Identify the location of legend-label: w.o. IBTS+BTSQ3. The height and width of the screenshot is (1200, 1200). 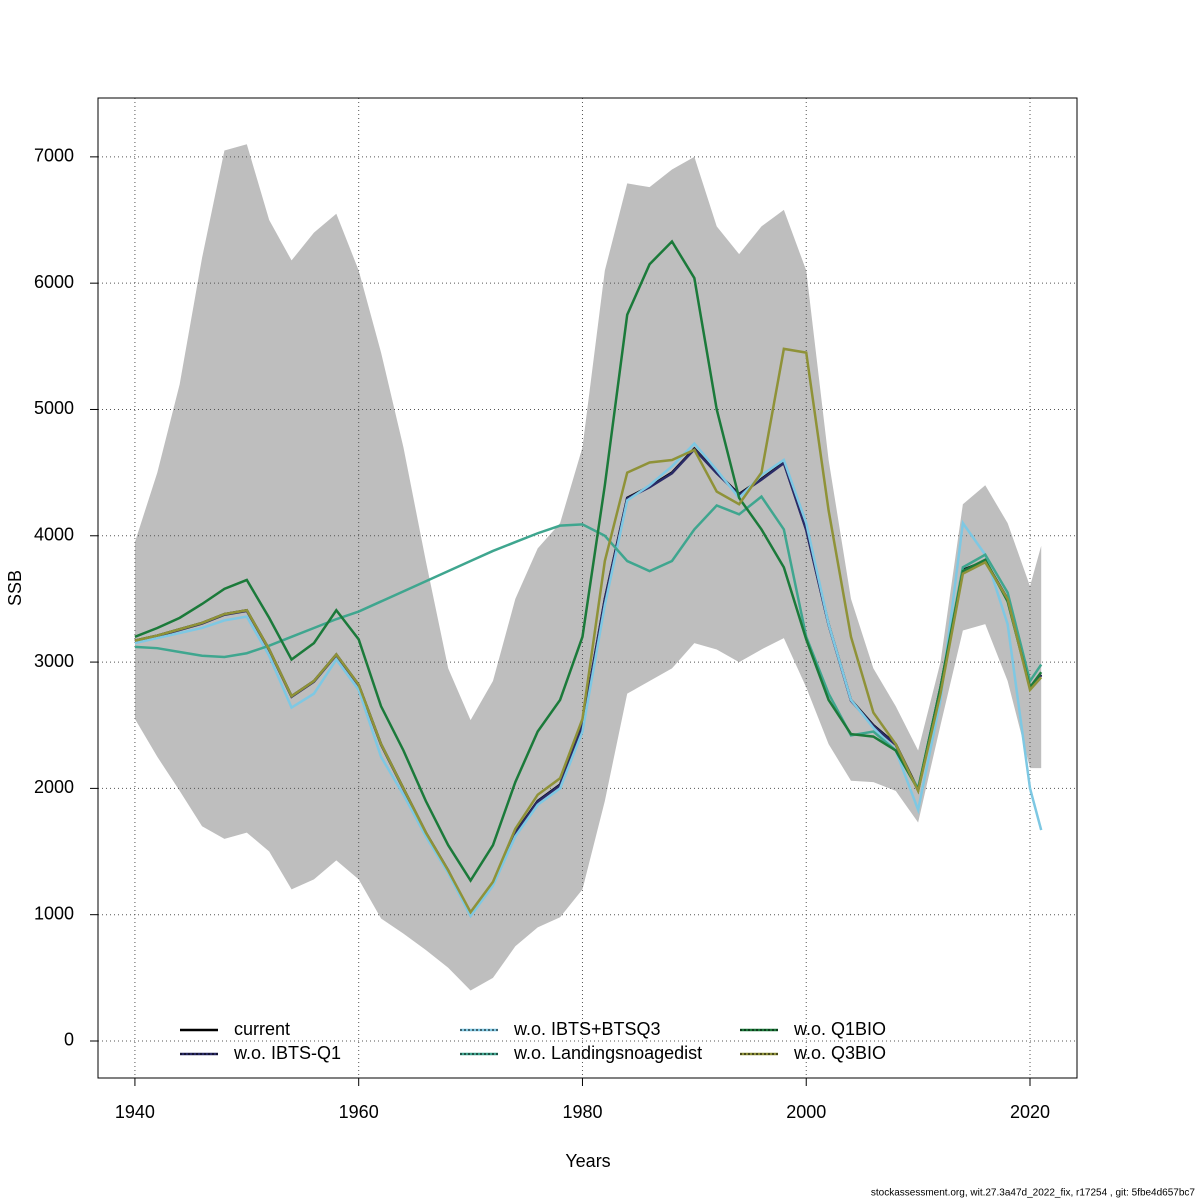
(587, 1029).